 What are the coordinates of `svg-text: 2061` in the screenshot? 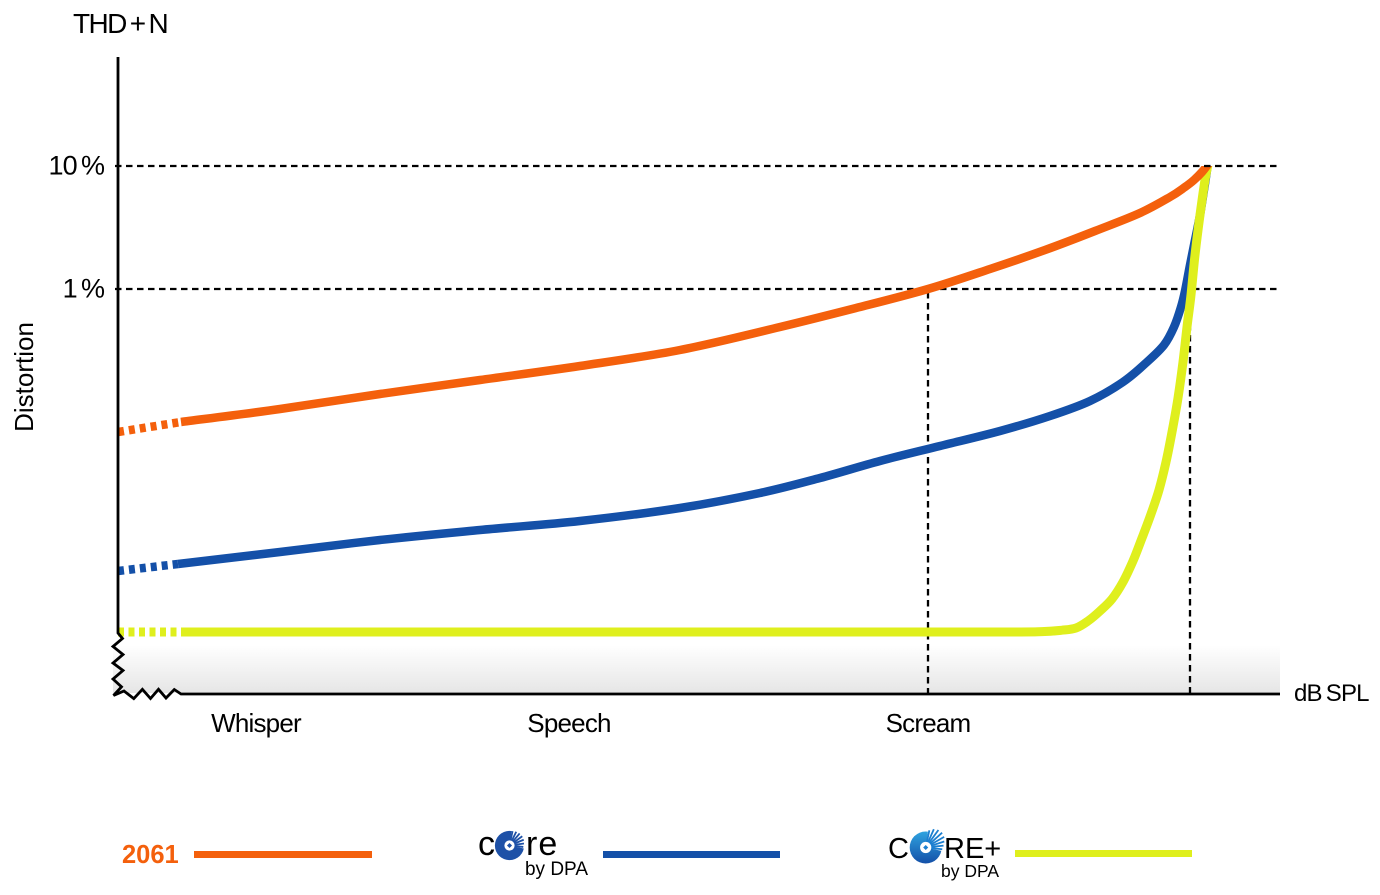 It's located at (150, 855).